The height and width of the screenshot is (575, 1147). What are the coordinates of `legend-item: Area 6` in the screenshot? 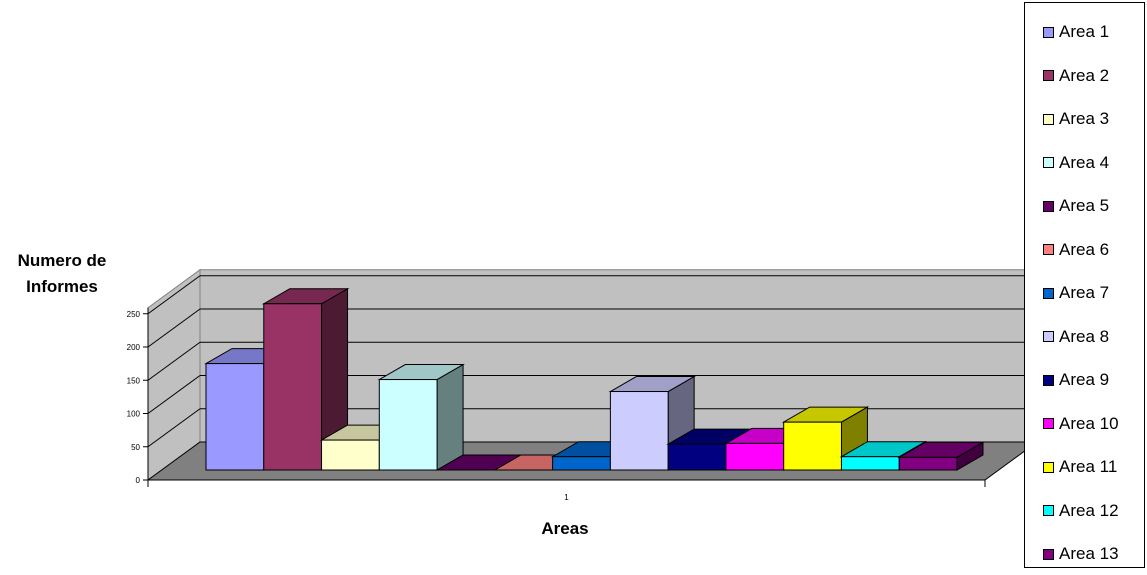 It's located at (1076, 250).